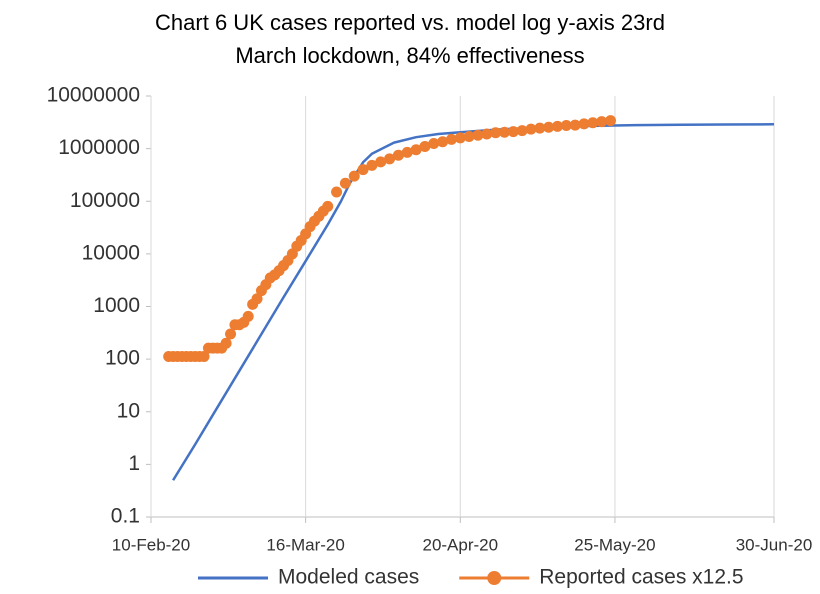 The height and width of the screenshot is (594, 820). I want to click on legend-item: Reported cases x12.5, so click(601, 577).